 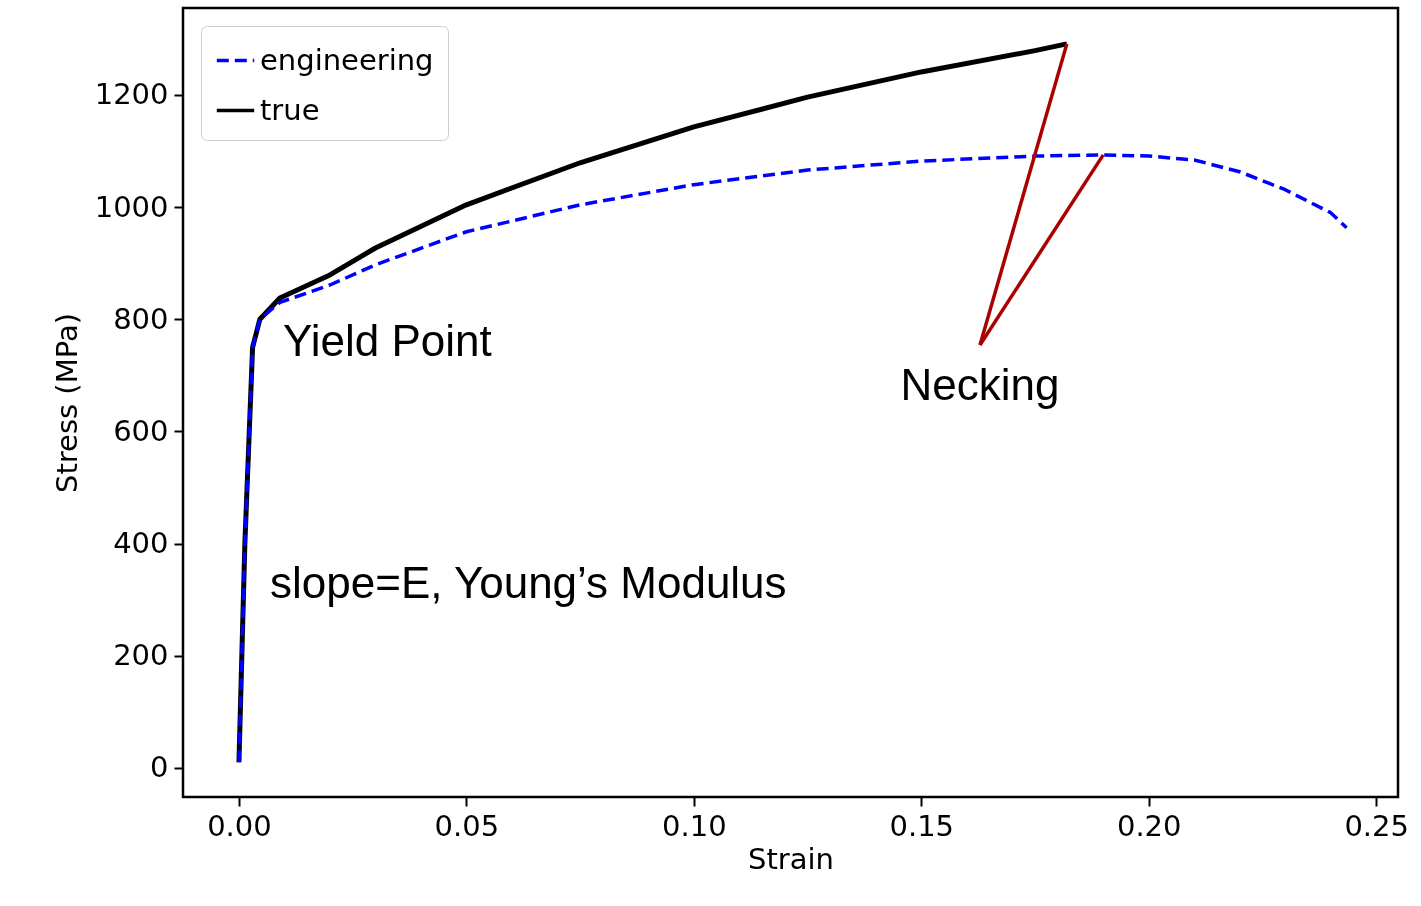 What do you see at coordinates (141, 318) in the screenshot?
I see `y-tick-label: 800` at bounding box center [141, 318].